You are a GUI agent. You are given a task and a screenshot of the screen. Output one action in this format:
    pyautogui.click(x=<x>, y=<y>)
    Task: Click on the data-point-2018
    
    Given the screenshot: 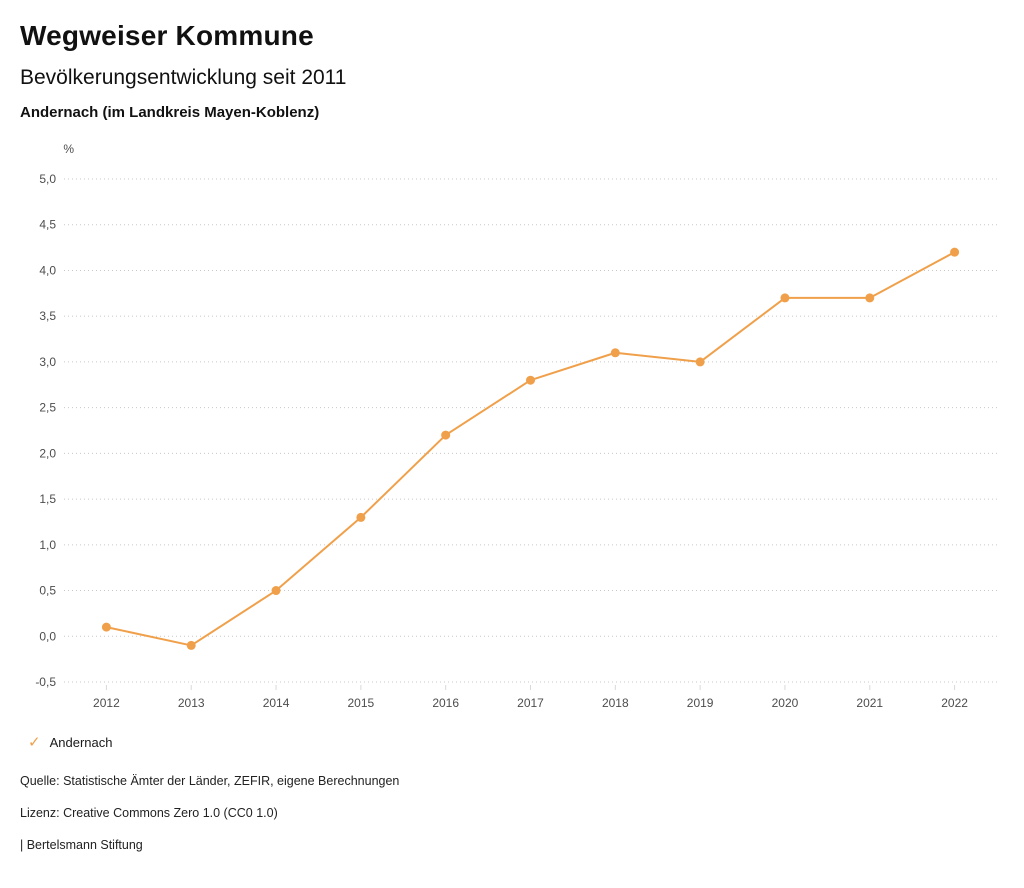 What is the action you would take?
    pyautogui.click(x=615, y=353)
    